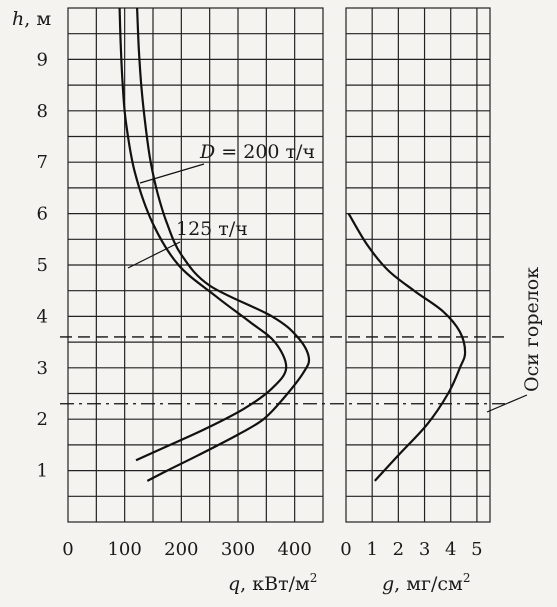 The width and height of the screenshot is (557, 607). Describe the element at coordinates (294, 549) in the screenshot. I see `x-tick-label-q: 400` at that location.